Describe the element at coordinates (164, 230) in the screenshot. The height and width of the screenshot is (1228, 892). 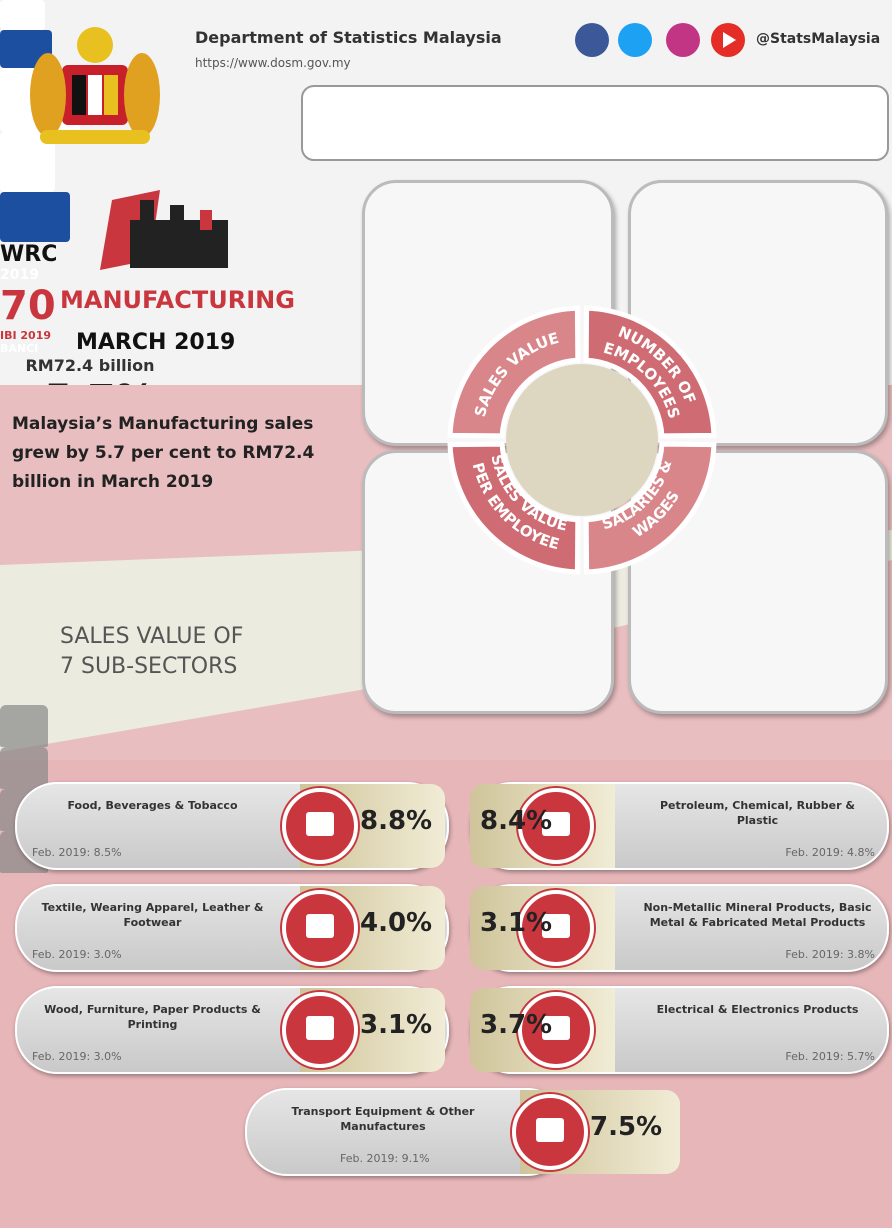
I see `factory-icon` at that location.